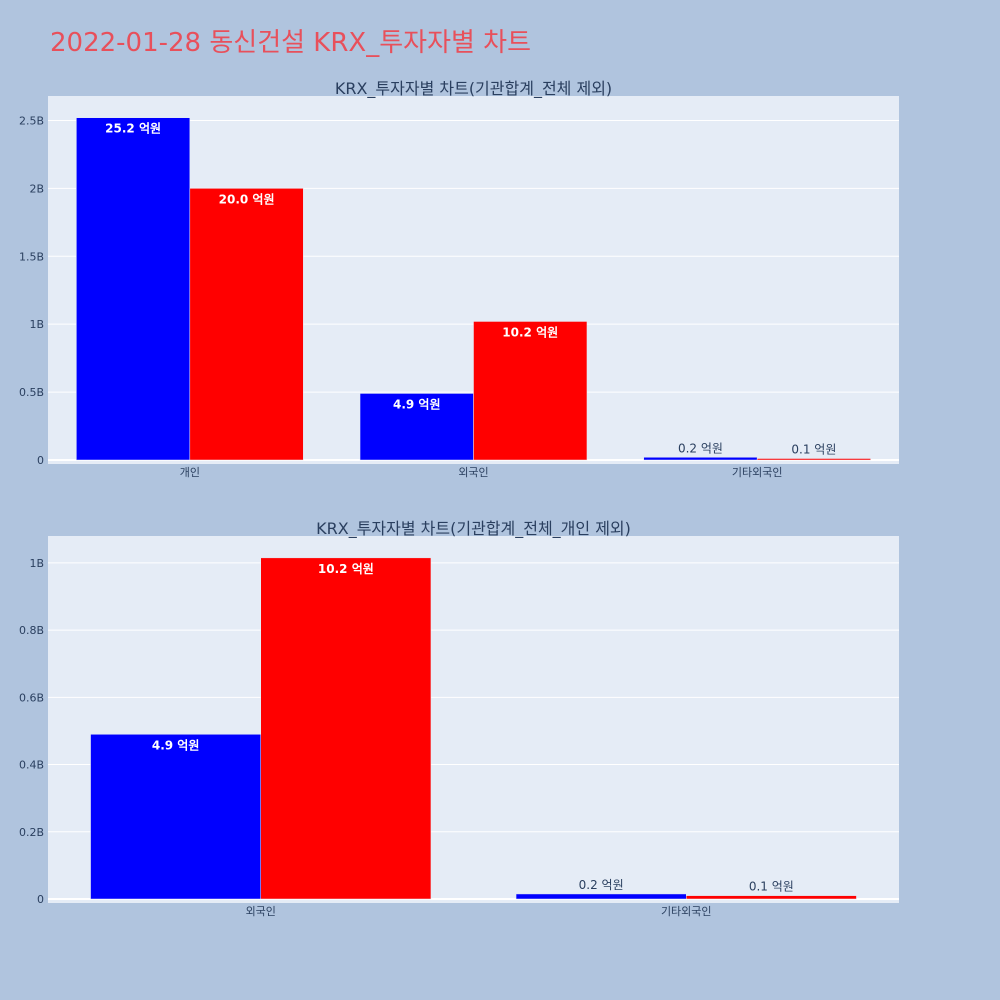  What do you see at coordinates (31, 256) in the screenshot?
I see `y-tick-label: 1.5B` at bounding box center [31, 256].